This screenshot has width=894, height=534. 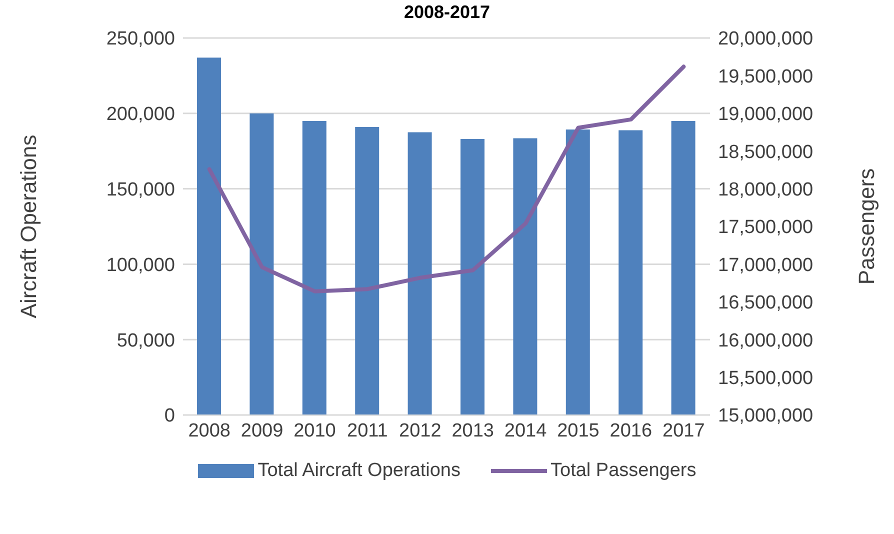 I want to click on y-axis-title: Aircraft Operations, so click(x=28, y=226).